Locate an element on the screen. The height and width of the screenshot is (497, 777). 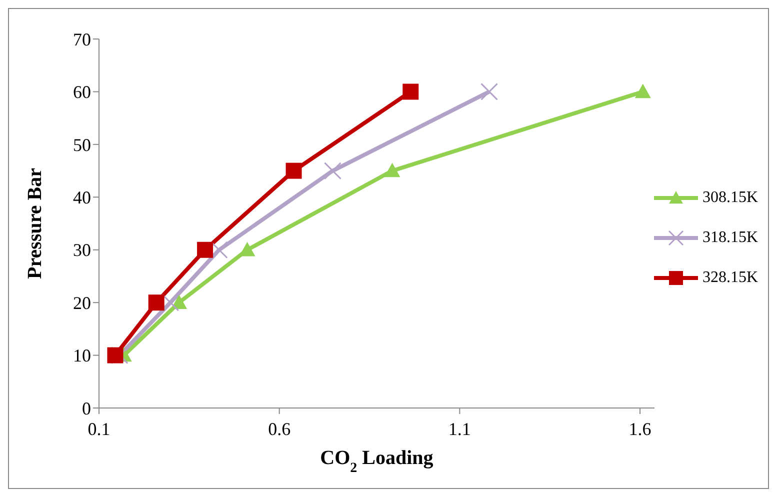
y-tick-label: 10 is located at coordinates (82, 356).